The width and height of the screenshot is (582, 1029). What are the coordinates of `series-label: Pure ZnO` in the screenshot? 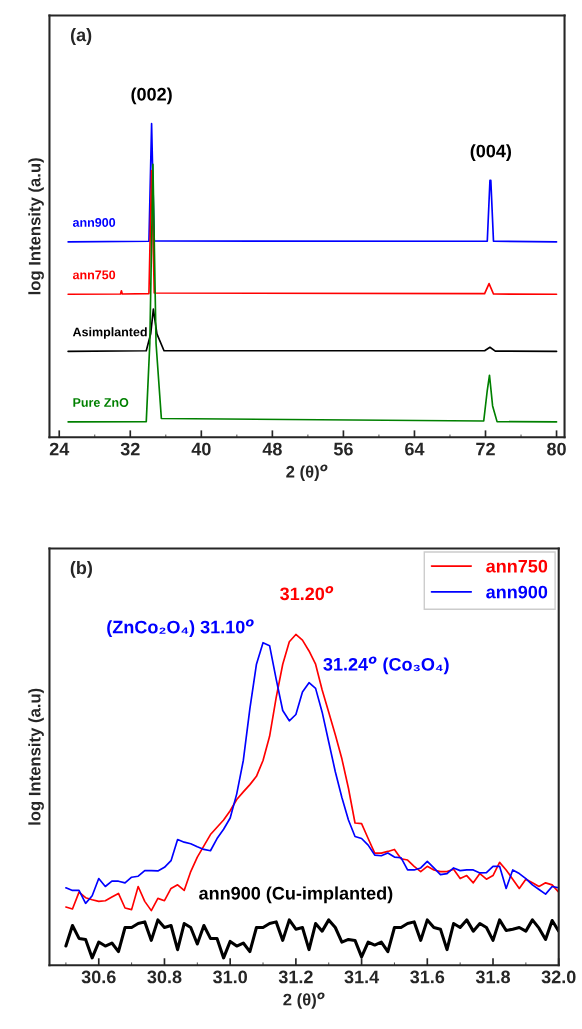 It's located at (101, 402).